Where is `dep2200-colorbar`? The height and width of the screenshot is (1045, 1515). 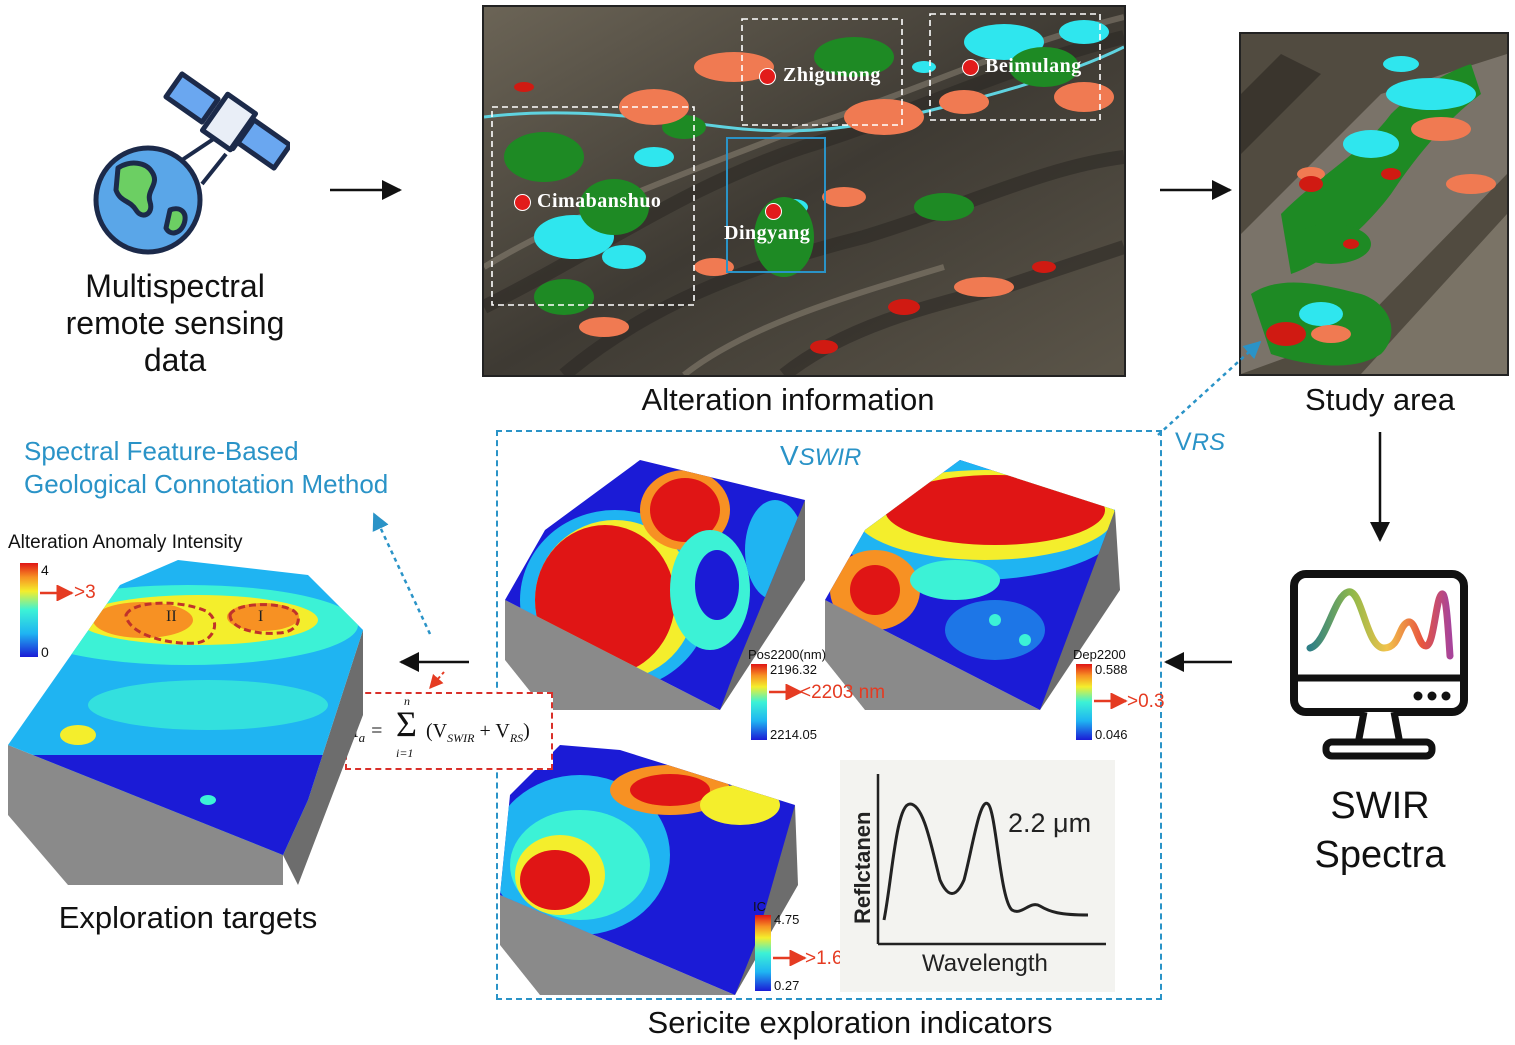
dep2200-colorbar is located at coordinates (1084, 702).